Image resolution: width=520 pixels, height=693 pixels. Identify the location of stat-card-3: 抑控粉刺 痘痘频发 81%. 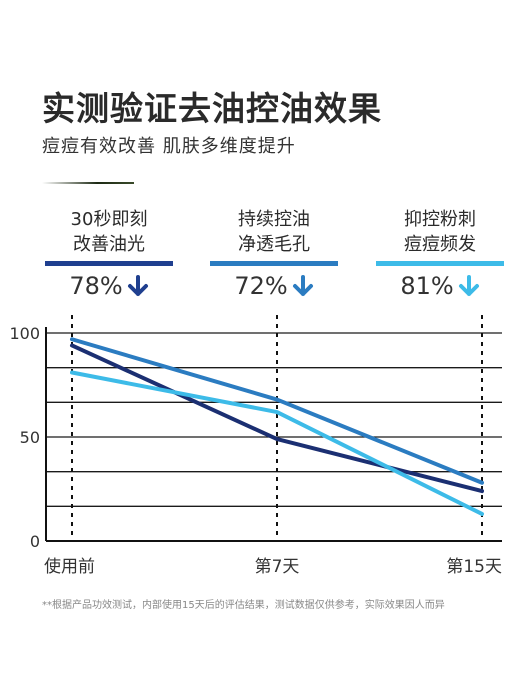
(440, 253).